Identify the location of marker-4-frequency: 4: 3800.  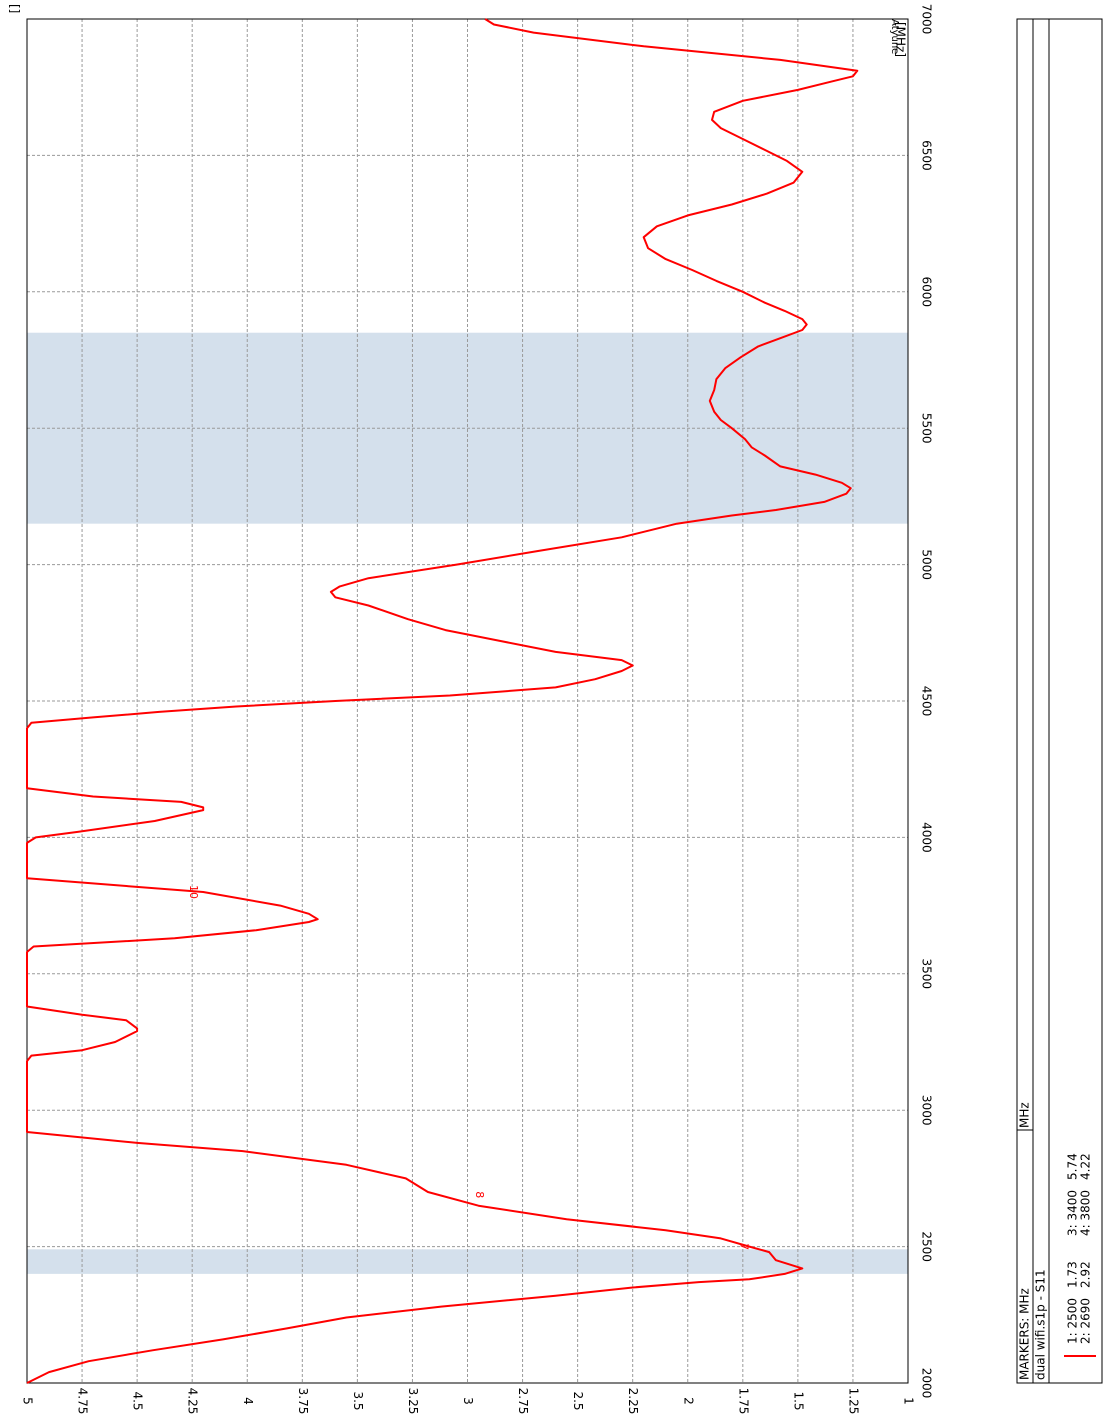
(1086, 1213).